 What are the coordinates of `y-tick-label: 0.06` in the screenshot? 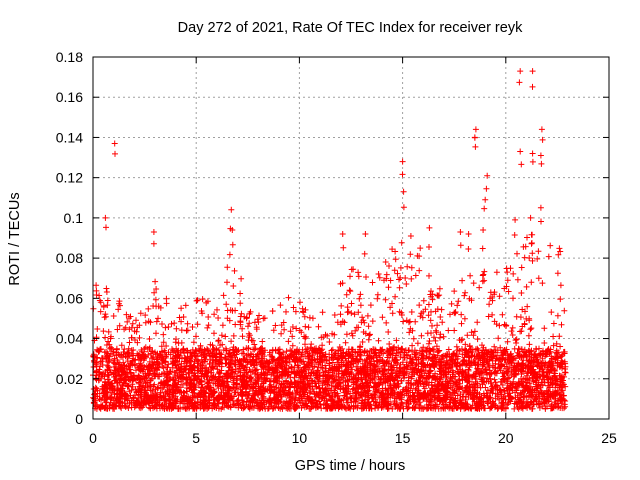 It's located at (69, 298).